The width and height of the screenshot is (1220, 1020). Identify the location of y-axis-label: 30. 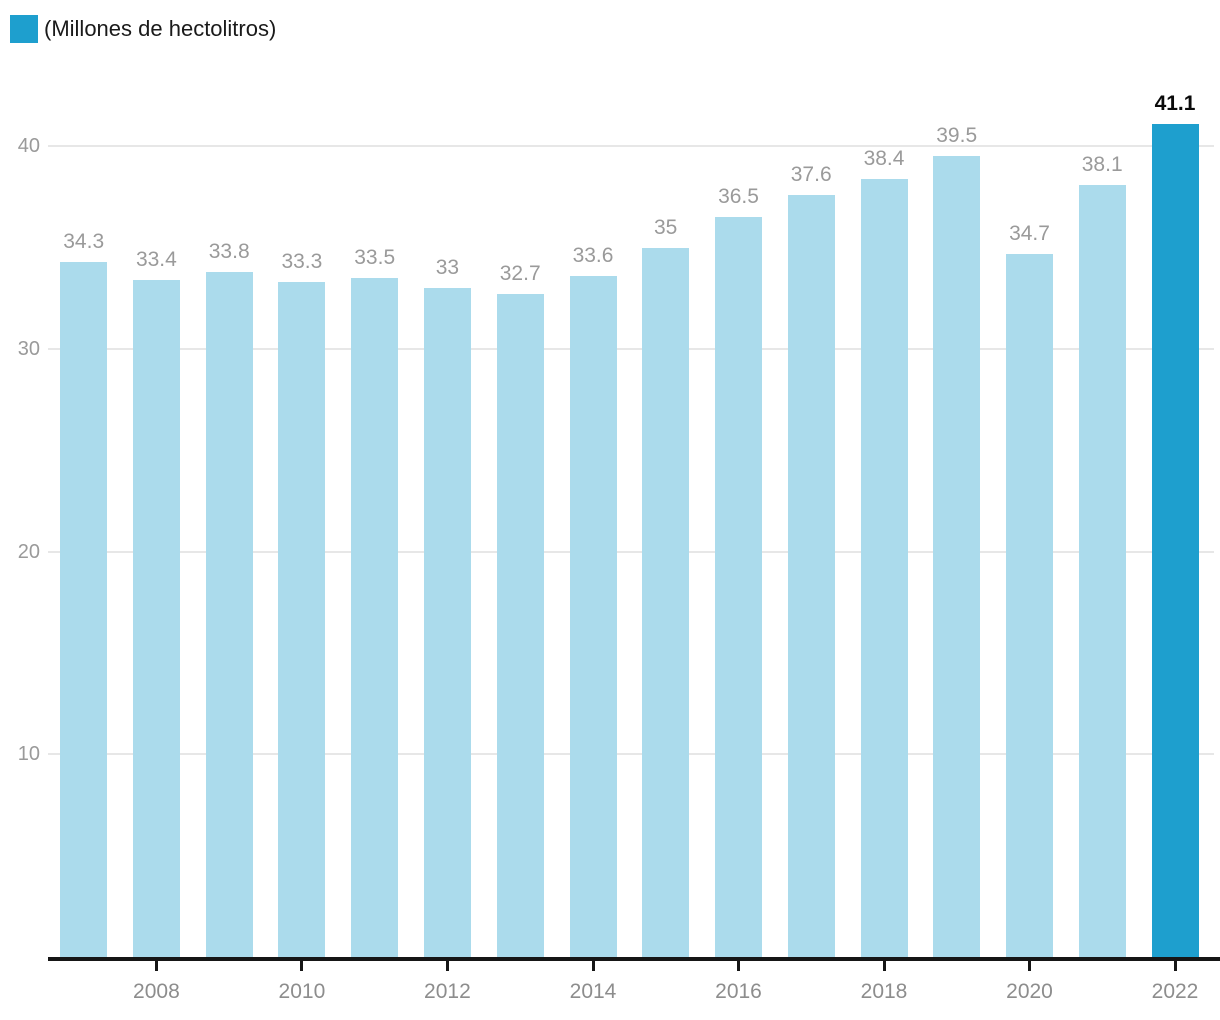
(28, 348).